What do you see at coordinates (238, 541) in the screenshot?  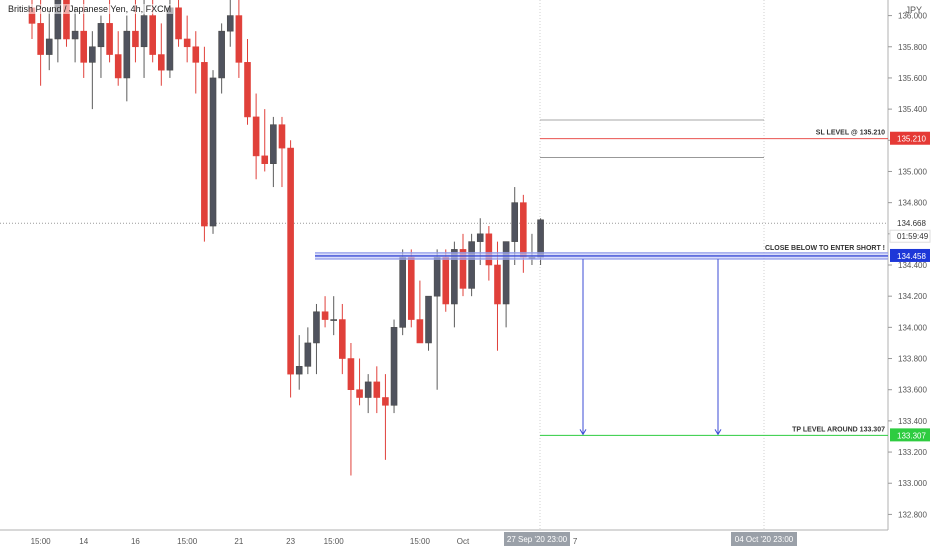 I see `time-tick-label: 21` at bounding box center [238, 541].